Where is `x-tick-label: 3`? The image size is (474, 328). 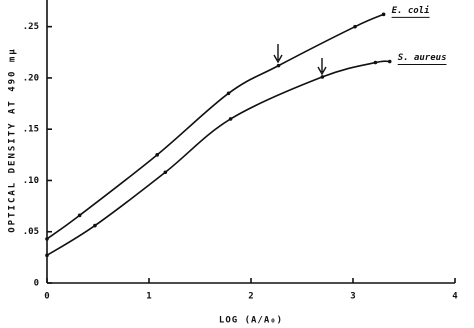 x-tick-label: 3 is located at coordinates (352, 297).